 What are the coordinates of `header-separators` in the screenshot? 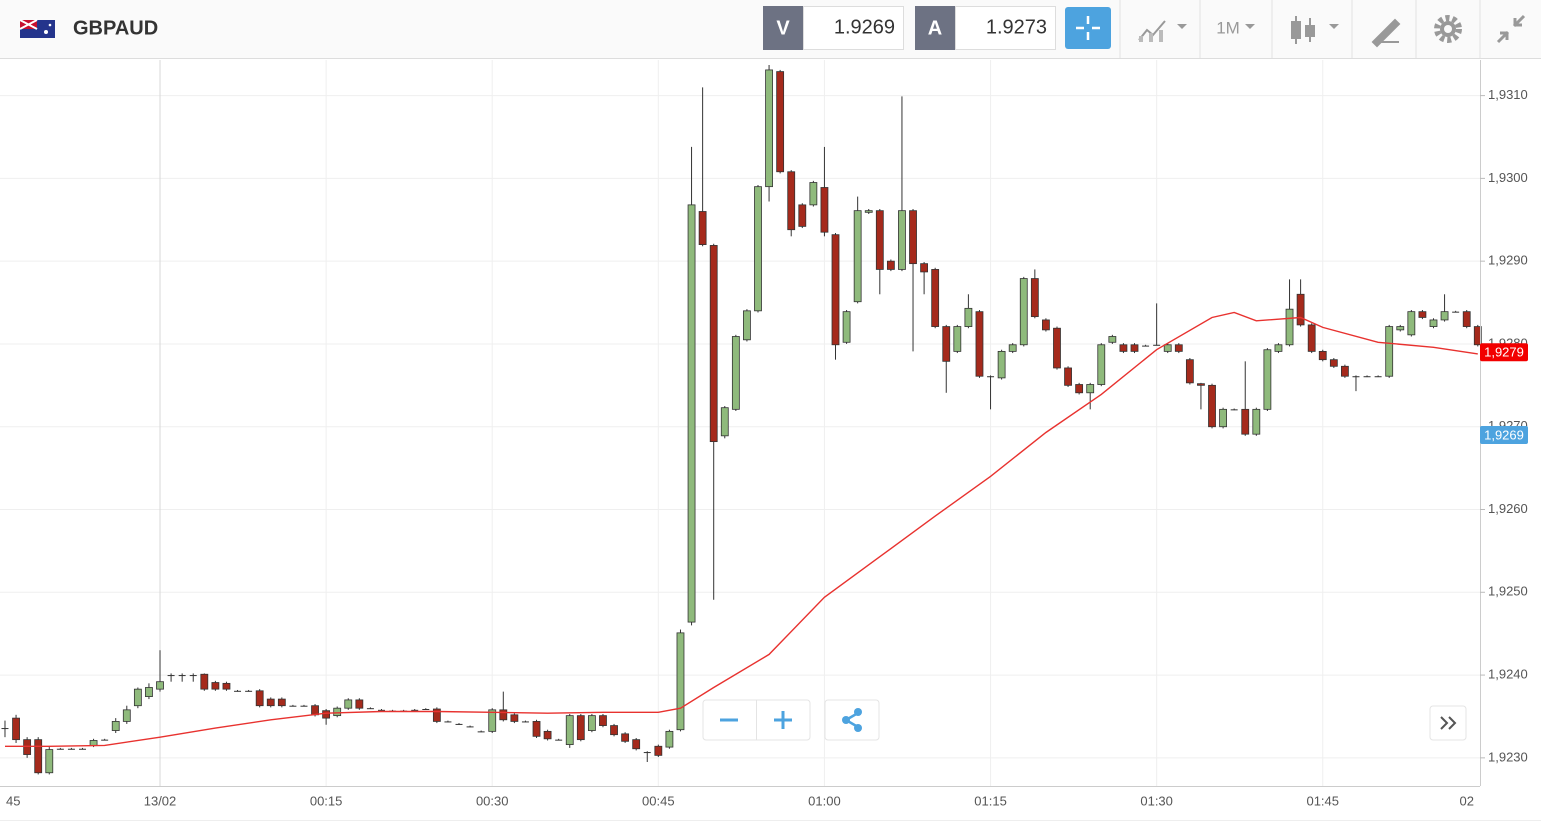 It's located at (1300, 29).